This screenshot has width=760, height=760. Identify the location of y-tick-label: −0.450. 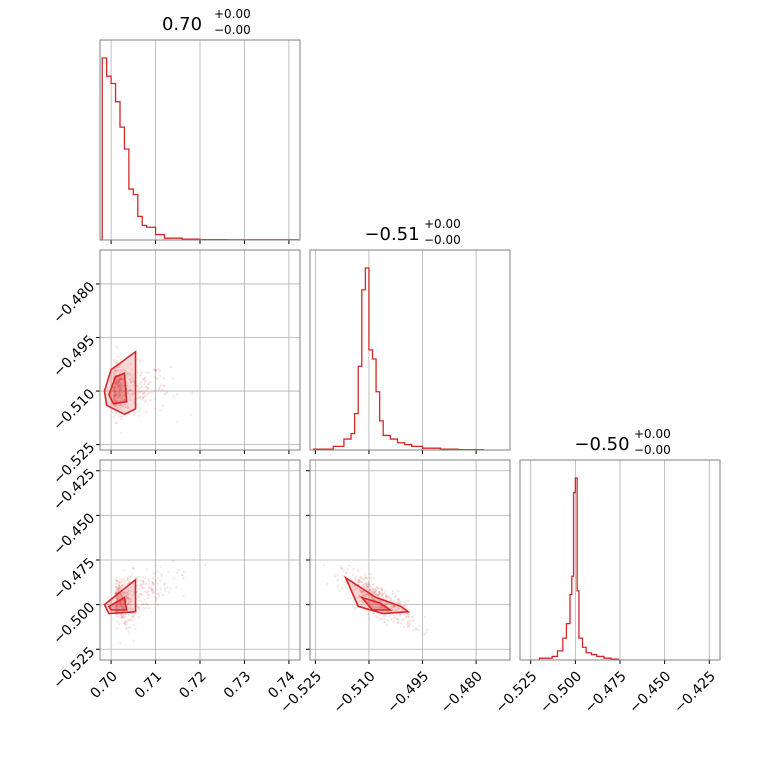
(74, 534).